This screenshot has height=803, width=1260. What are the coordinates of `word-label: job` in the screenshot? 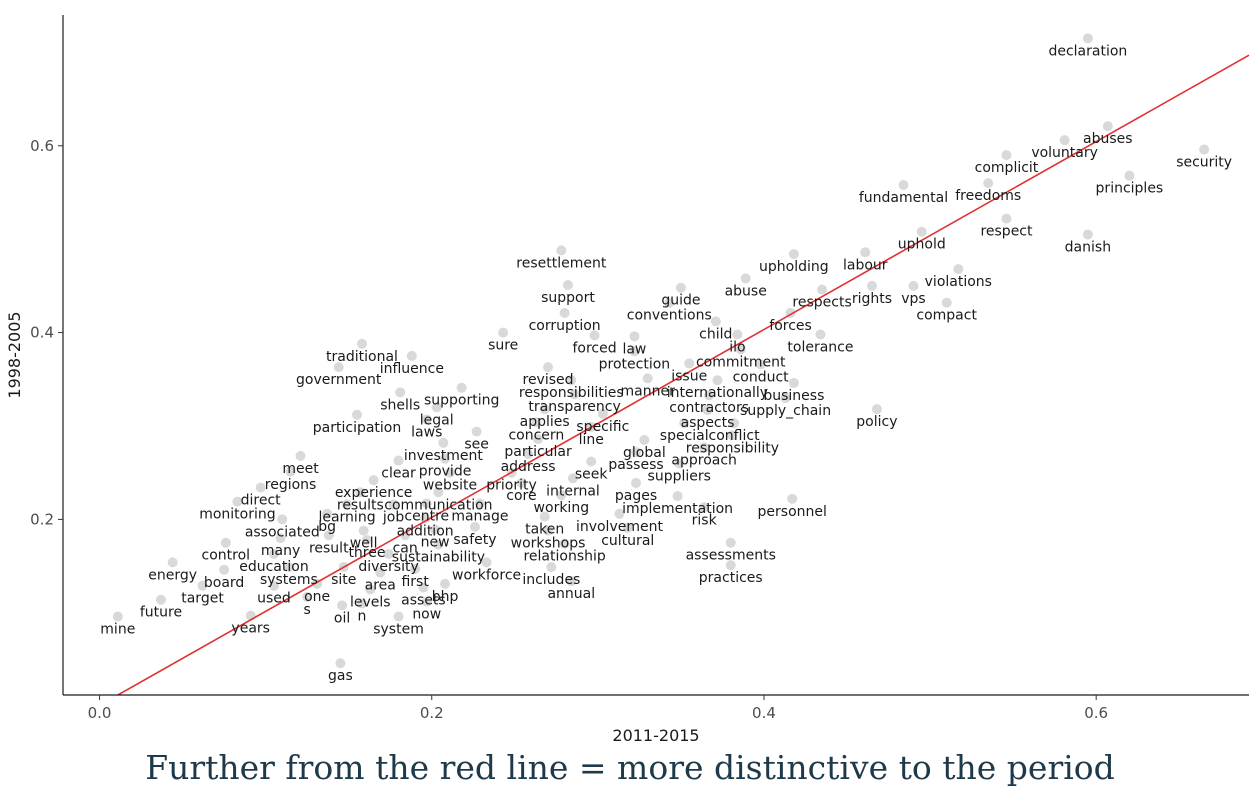 It's located at (393, 517).